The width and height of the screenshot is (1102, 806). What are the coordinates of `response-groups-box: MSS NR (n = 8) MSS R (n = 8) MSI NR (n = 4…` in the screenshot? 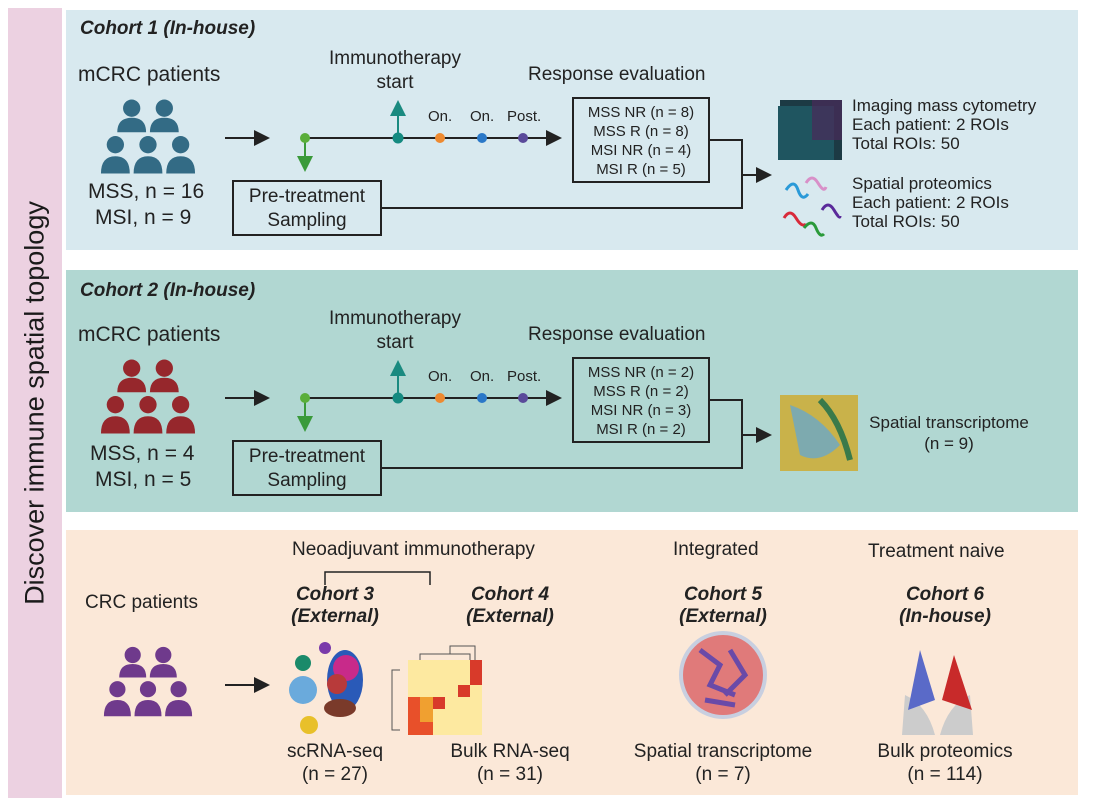 It's located at (641, 140).